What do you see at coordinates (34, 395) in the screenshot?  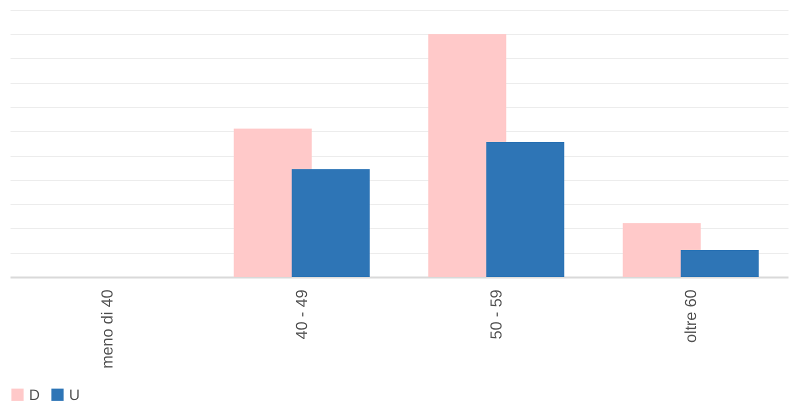 I see `legend-label: D` at bounding box center [34, 395].